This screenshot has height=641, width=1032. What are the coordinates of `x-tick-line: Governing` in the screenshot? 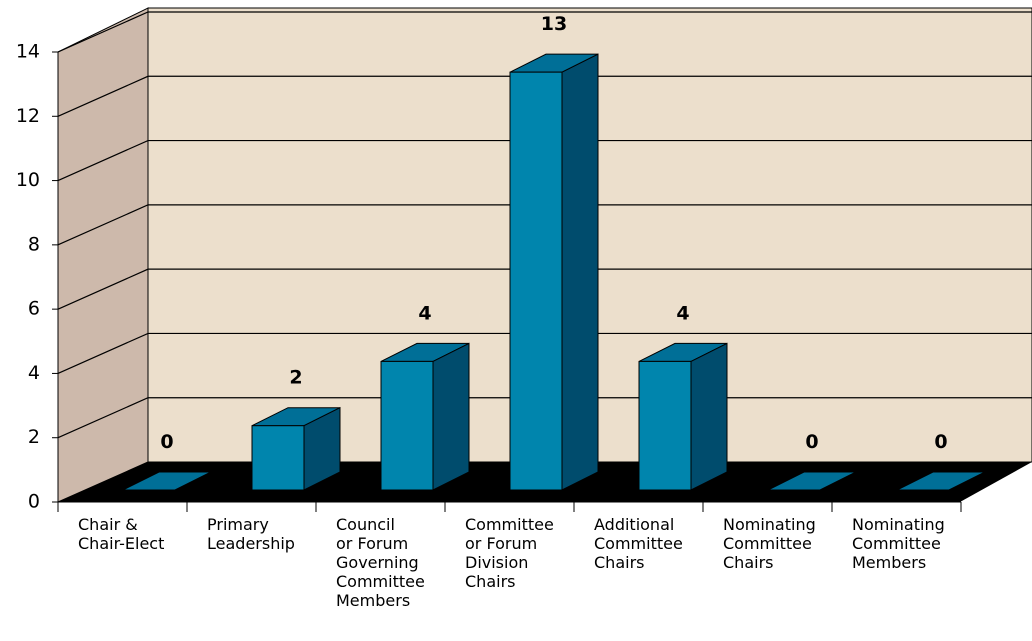 It's located at (377, 562).